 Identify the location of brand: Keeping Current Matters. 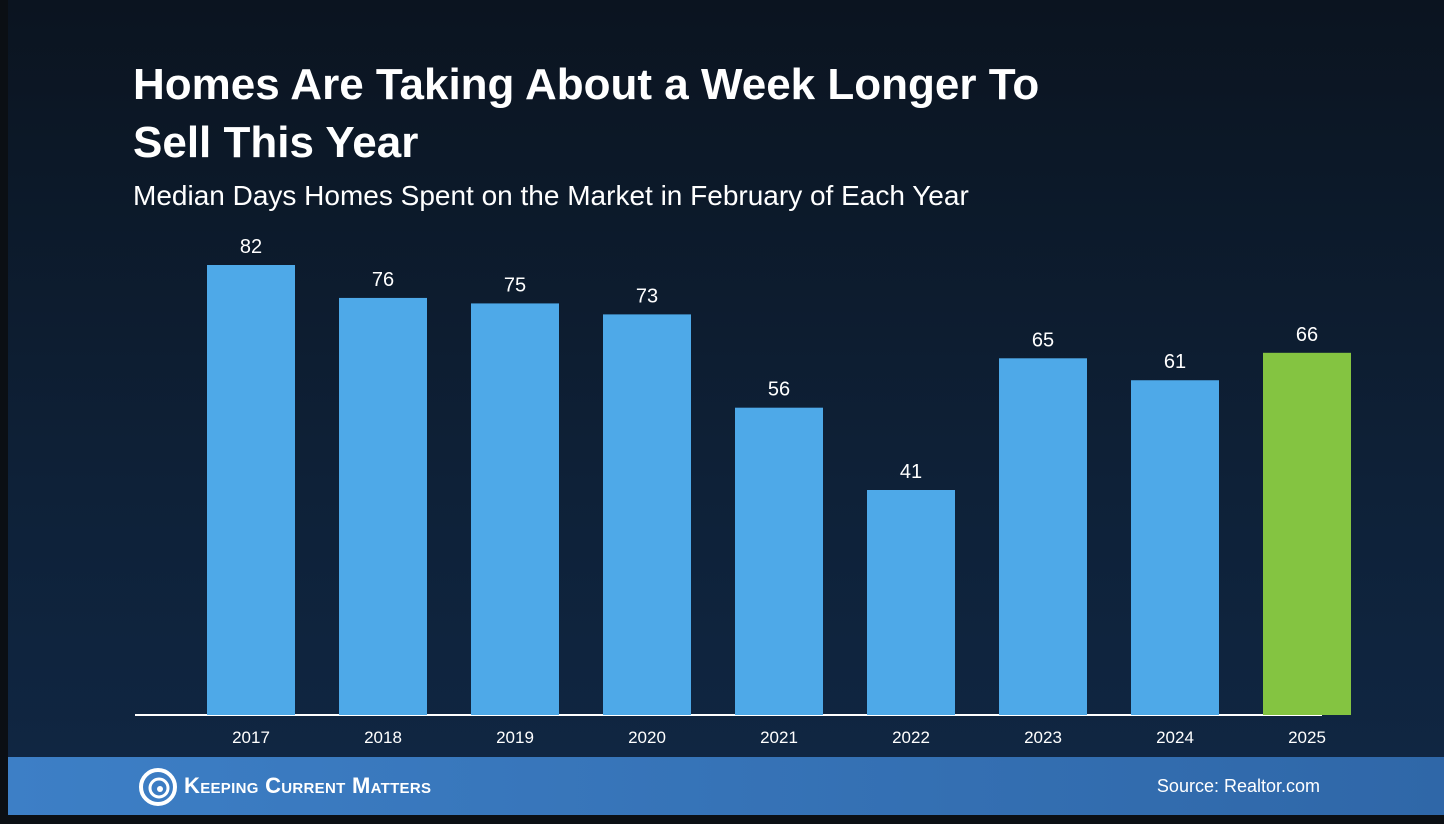
(308, 785).